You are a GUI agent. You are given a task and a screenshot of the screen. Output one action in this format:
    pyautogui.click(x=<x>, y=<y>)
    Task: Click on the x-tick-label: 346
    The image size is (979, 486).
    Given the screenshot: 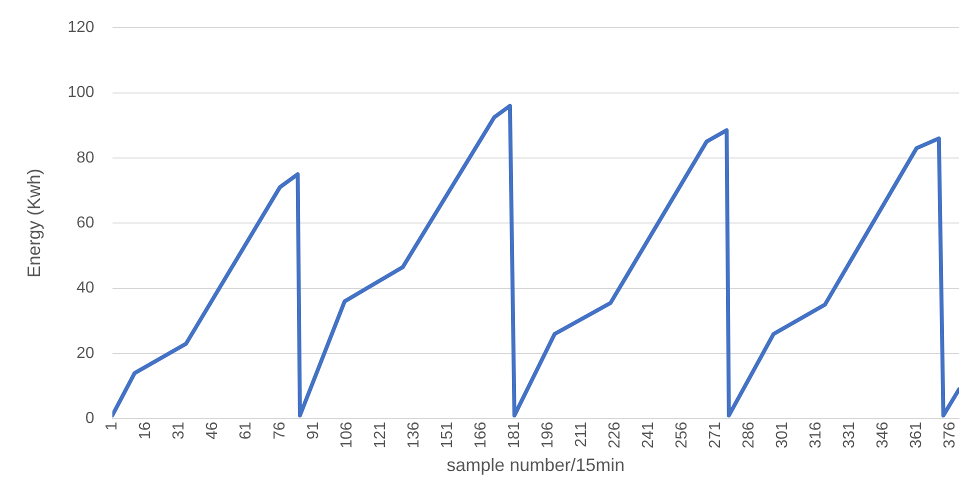 What is the action you would take?
    pyautogui.click(x=883, y=435)
    